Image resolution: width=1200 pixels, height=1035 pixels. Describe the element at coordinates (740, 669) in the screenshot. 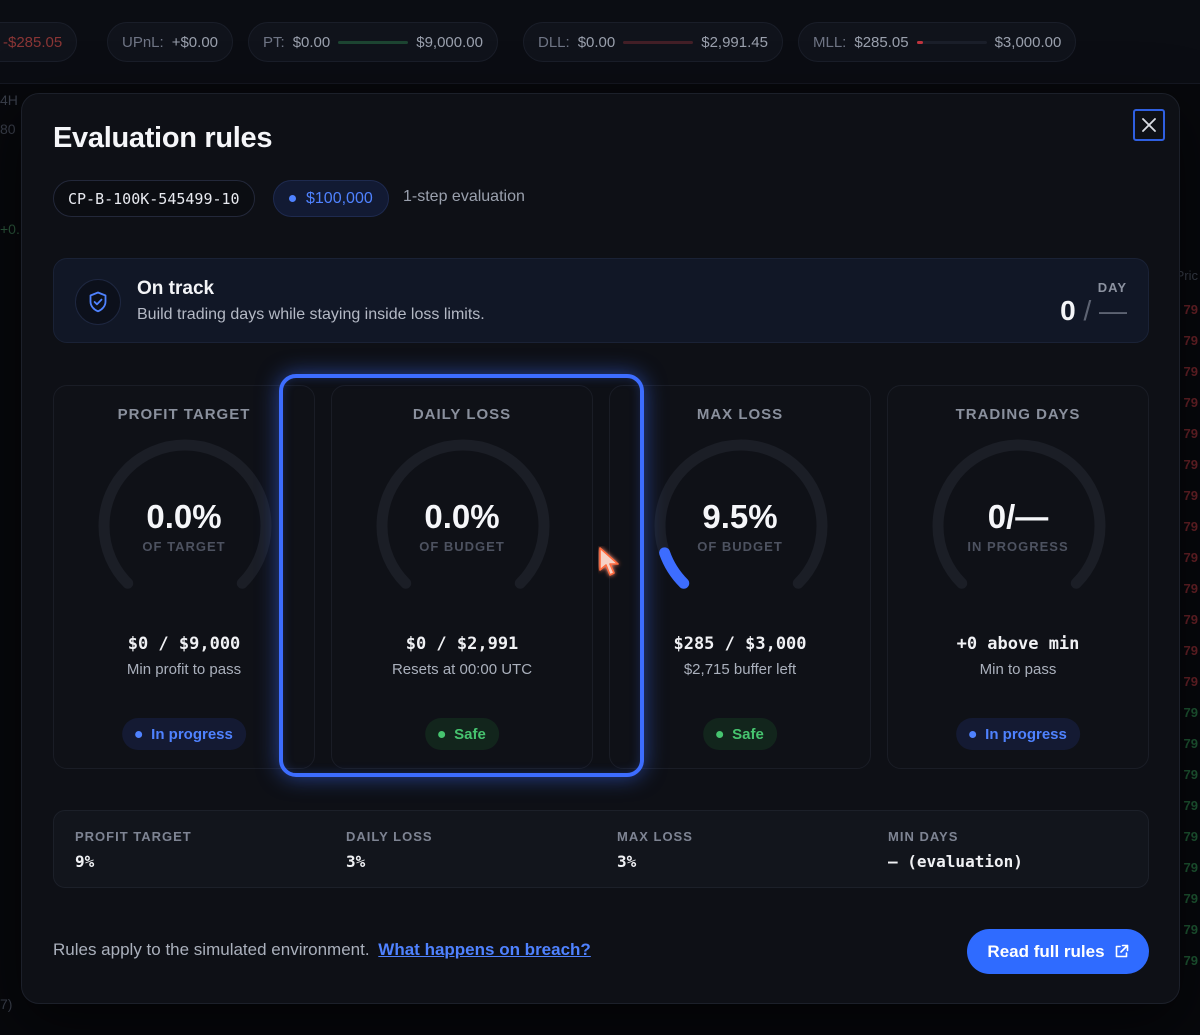

I see `card-note: $2,715 buffer left` at that location.